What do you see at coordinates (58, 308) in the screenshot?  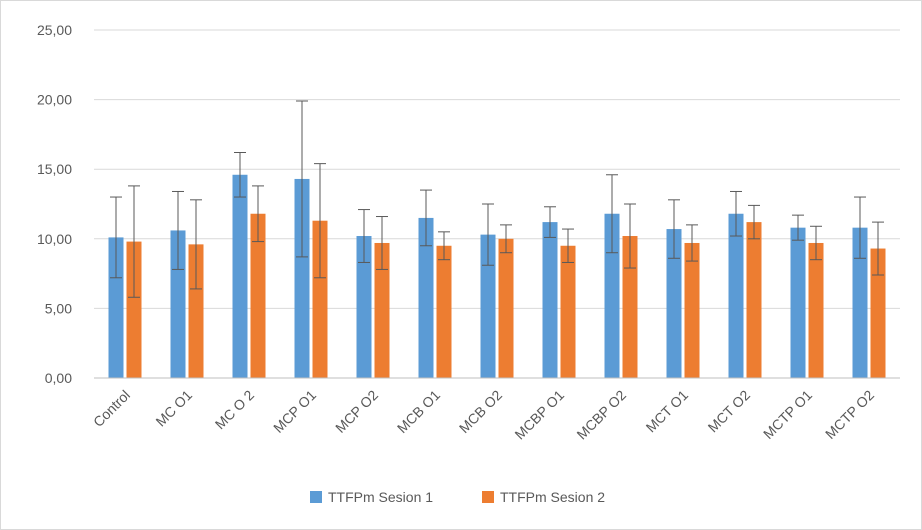 I see `y-tick-label: 5,00` at bounding box center [58, 308].